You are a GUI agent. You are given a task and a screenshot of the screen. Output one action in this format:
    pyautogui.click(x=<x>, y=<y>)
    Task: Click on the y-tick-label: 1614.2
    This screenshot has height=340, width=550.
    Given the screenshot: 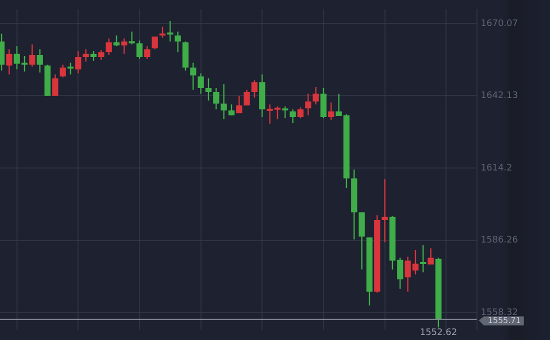 What is the action you would take?
    pyautogui.click(x=496, y=168)
    